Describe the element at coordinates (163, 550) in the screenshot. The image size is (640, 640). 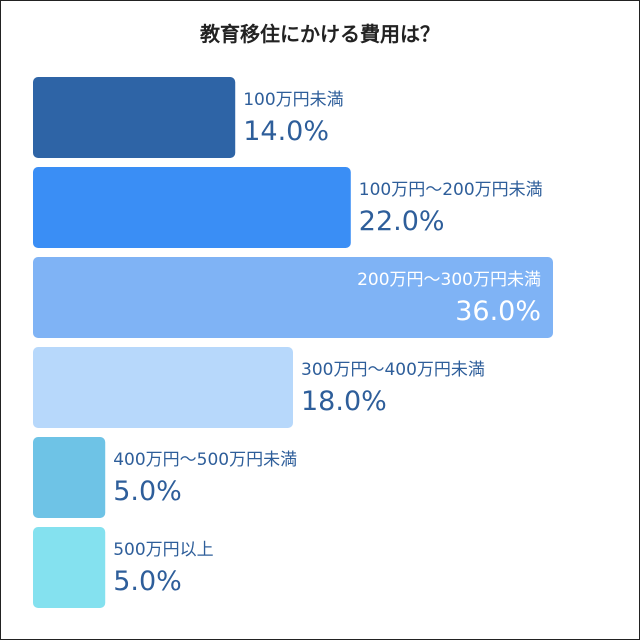
I see `category-label-6: 500万円以上` at that location.